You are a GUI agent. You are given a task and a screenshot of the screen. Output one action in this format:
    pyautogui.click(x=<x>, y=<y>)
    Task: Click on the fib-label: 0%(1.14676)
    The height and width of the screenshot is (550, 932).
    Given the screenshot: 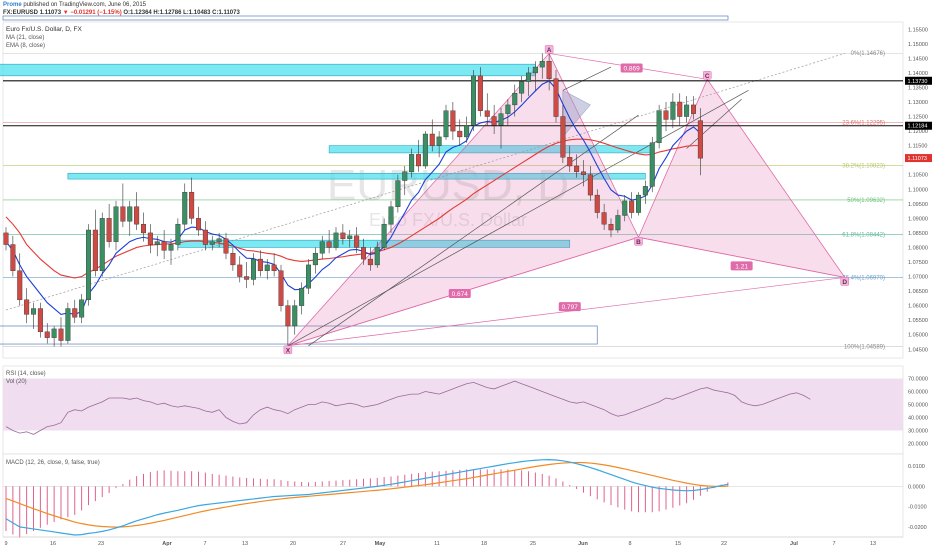 What is the action you would take?
    pyautogui.click(x=868, y=54)
    